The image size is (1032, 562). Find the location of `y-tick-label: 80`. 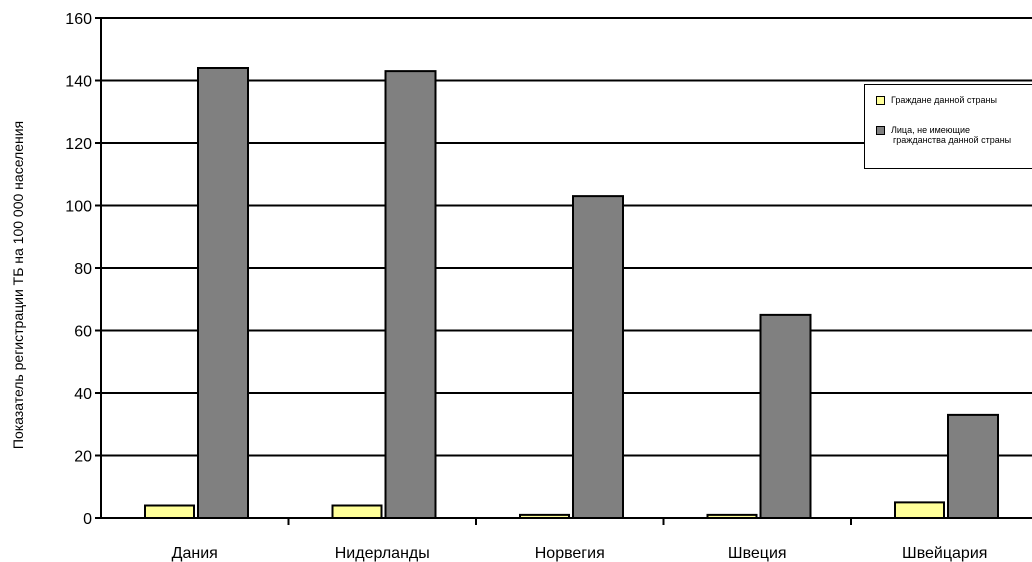

y-tick-label: 80 is located at coordinates (83, 269).